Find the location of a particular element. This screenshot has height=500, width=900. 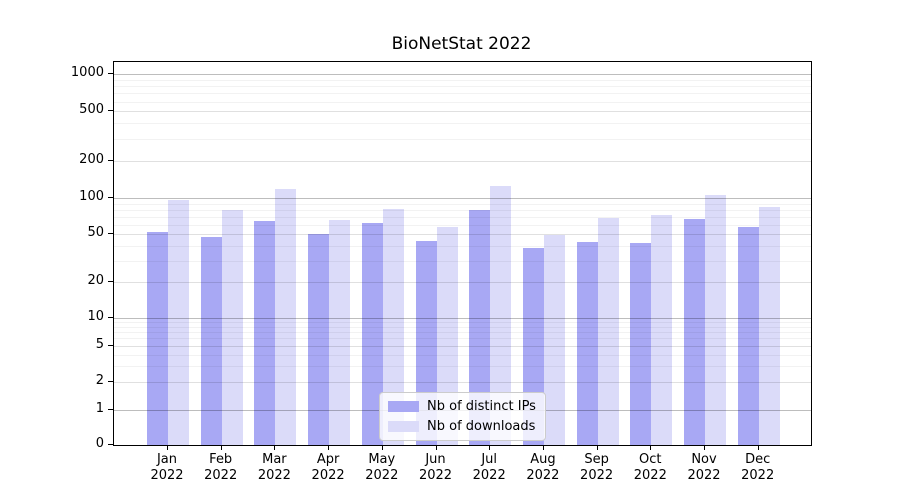

y-tick-label-5: 5 is located at coordinates (99, 344).